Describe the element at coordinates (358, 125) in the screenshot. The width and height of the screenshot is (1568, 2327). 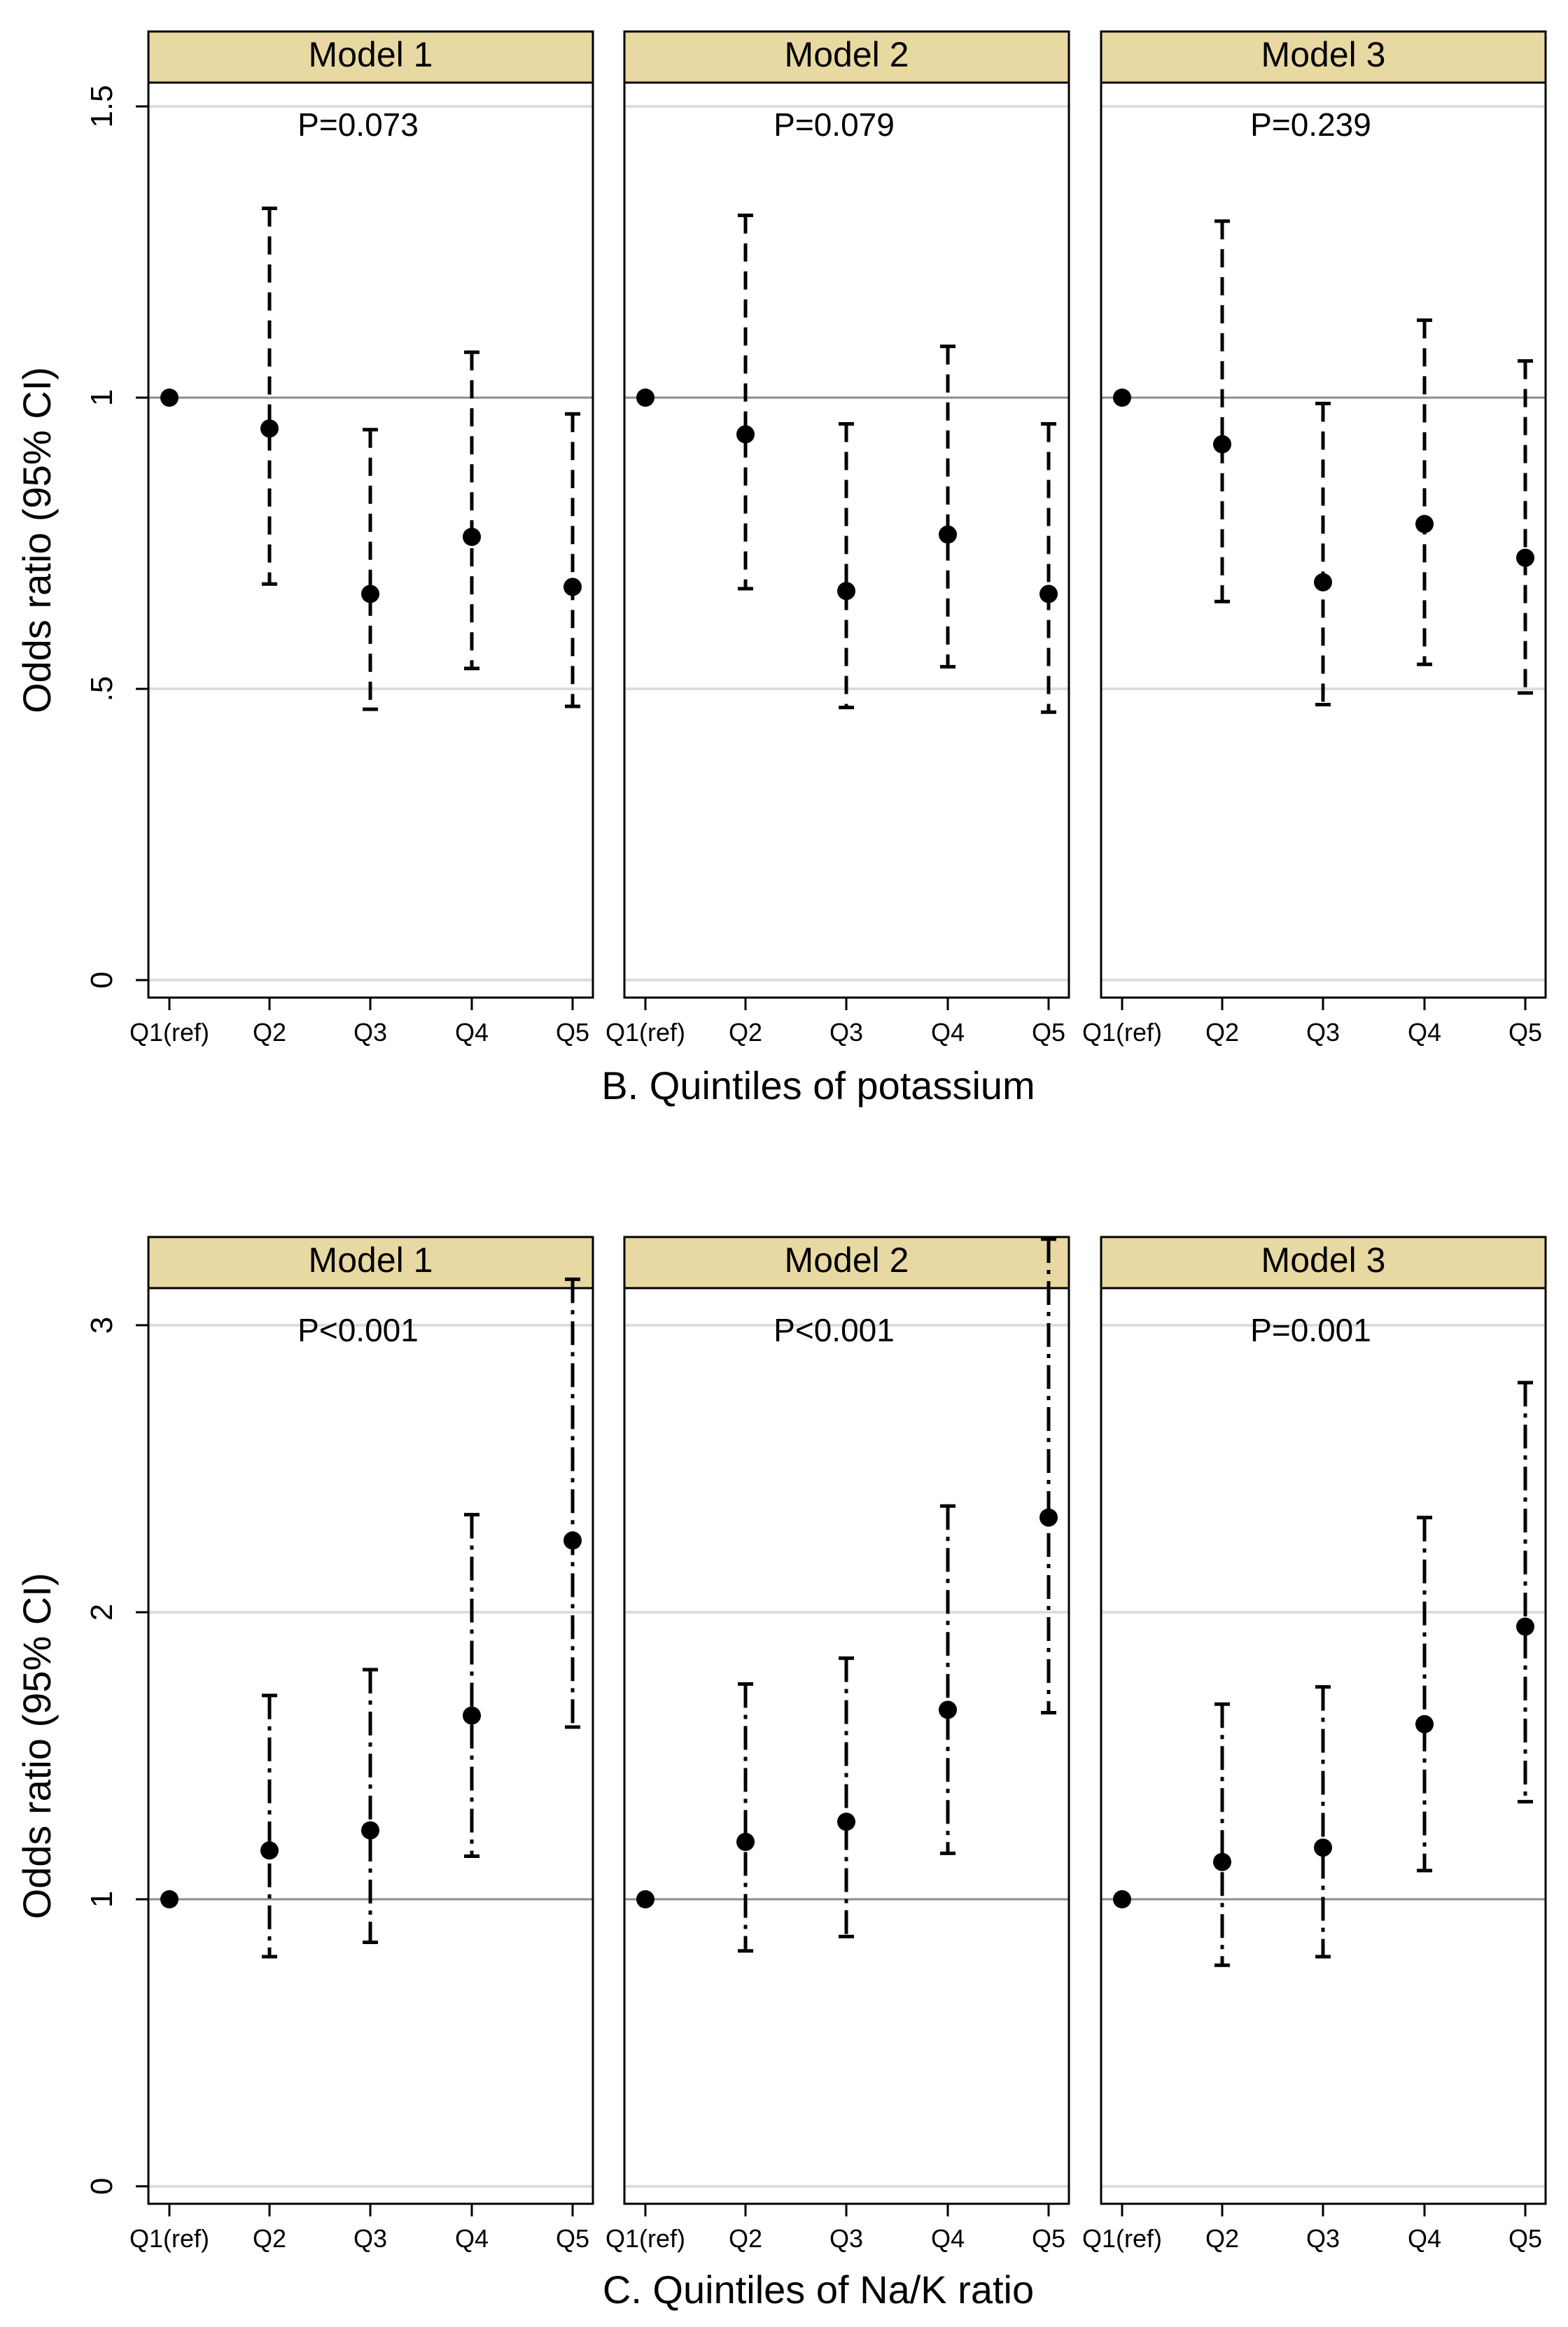
I see `p-value-label: P=0.073` at that location.